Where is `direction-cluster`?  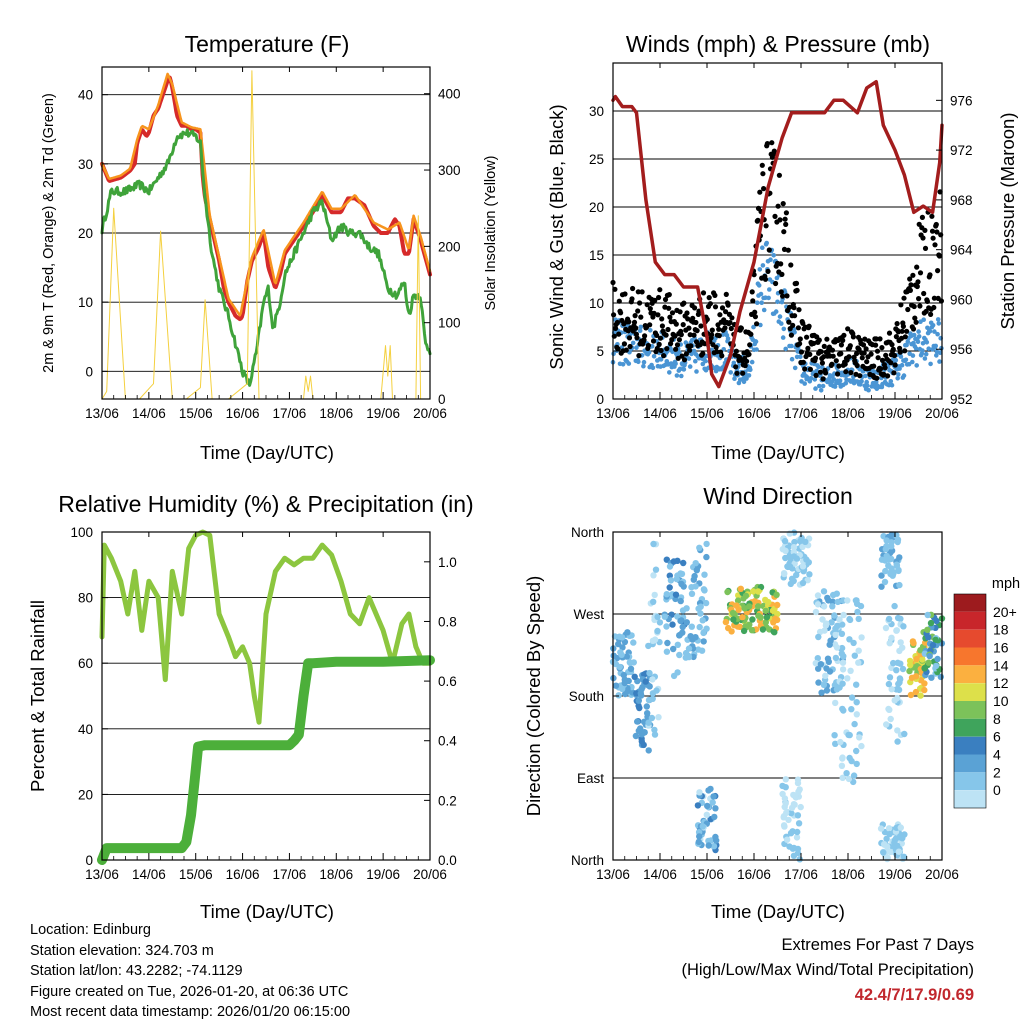 direction-cluster is located at coordinates (791, 819).